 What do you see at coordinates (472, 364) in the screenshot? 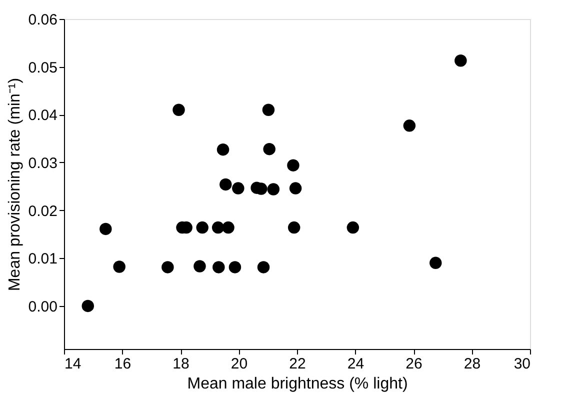
I see `x-tick-label: 28` at bounding box center [472, 364].